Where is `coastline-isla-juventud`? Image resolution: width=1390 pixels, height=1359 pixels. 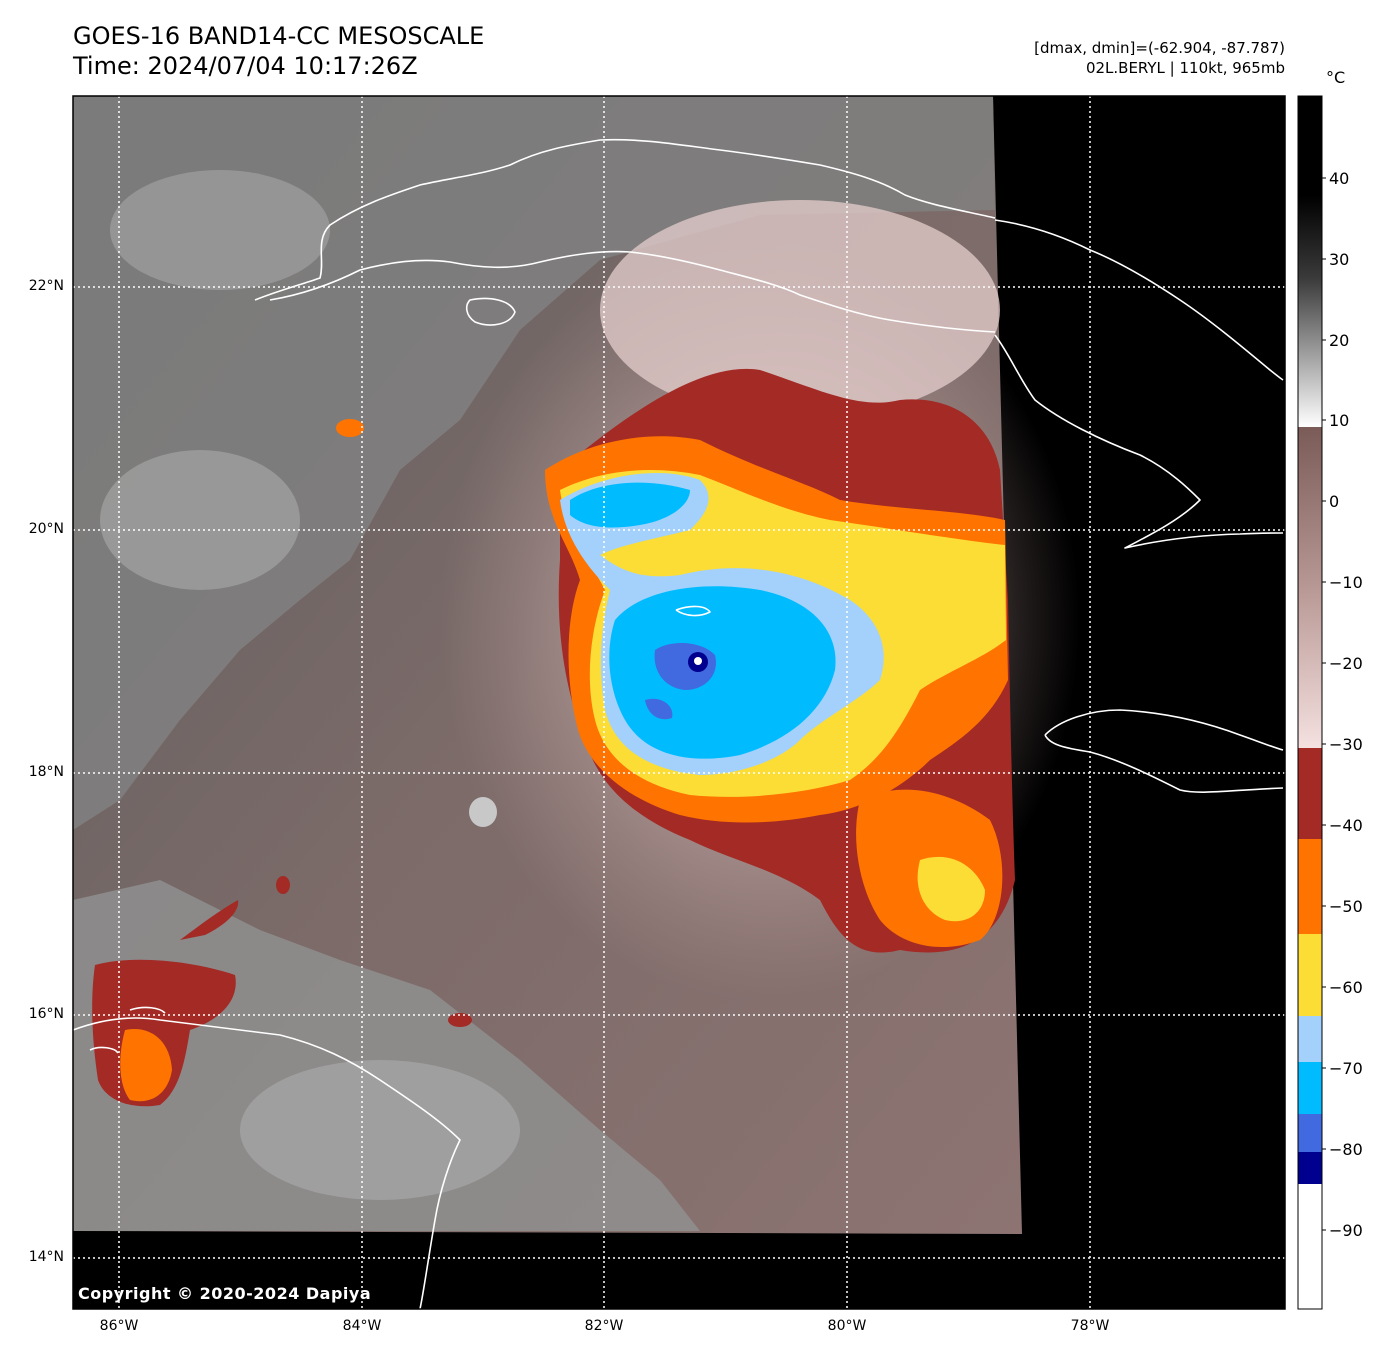 coastline-isla-juventud is located at coordinates (490, 311).